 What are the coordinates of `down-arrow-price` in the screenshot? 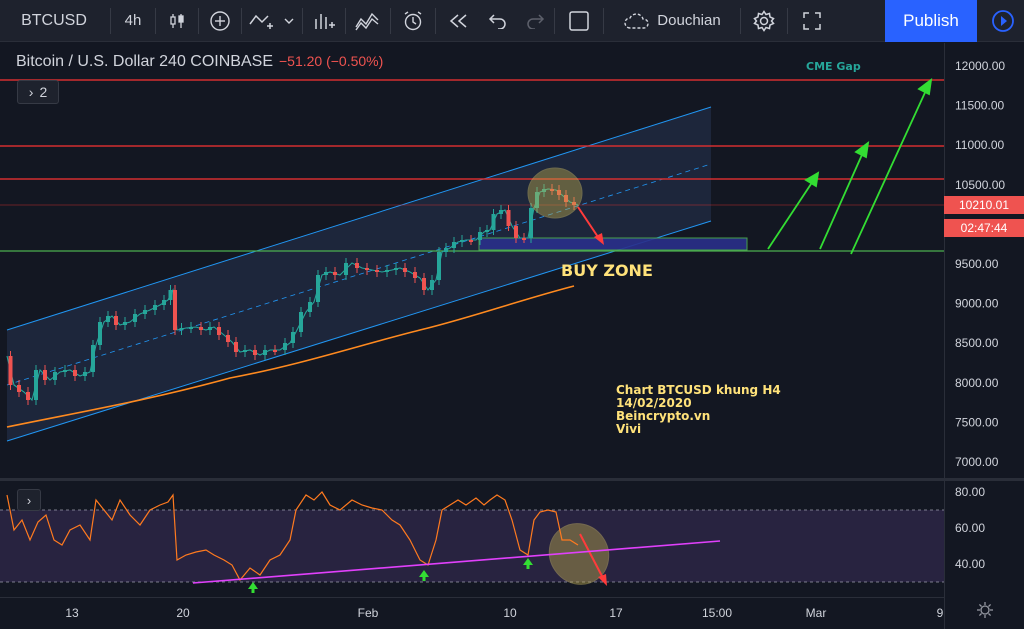 It's located at (589, 223).